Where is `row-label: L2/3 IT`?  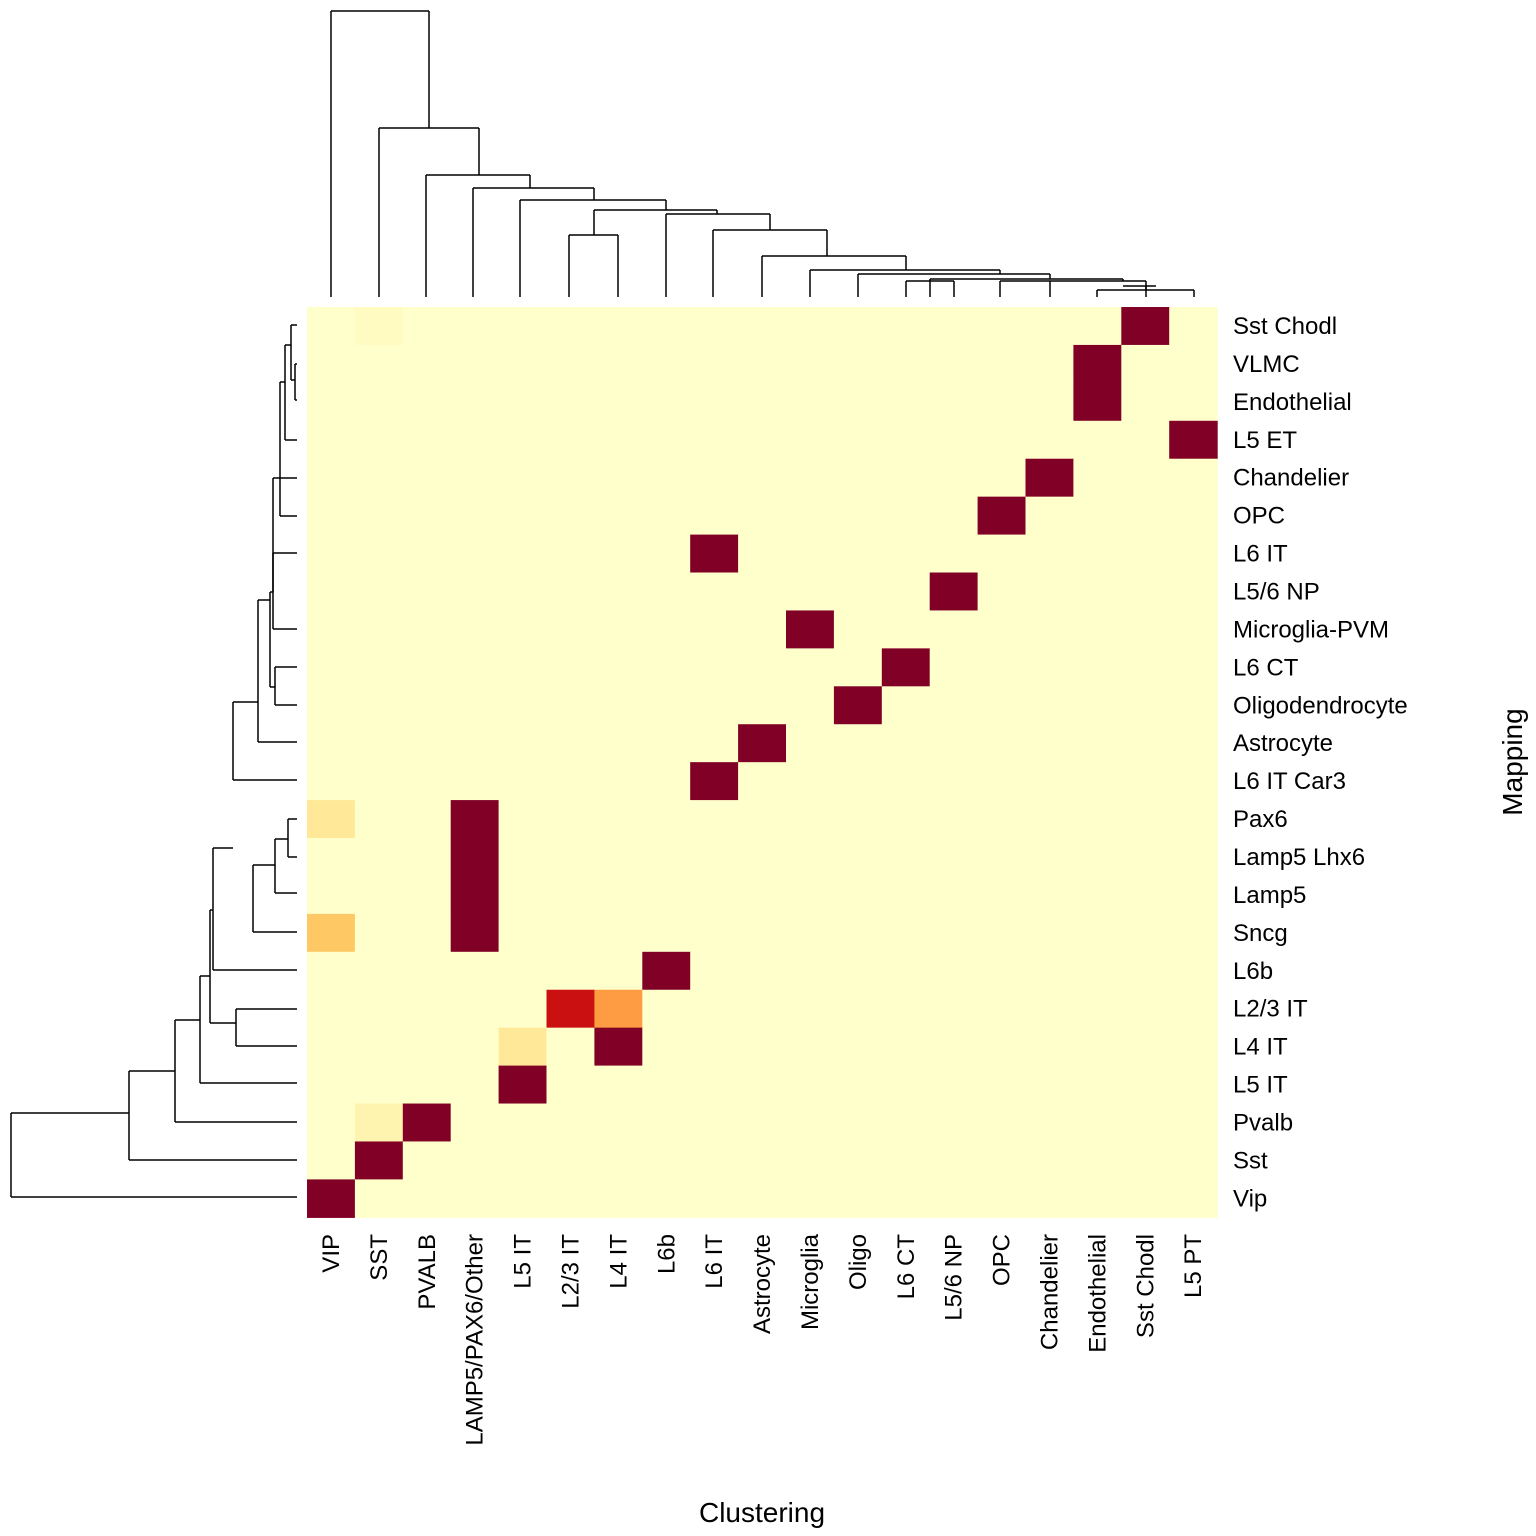
row-label: L2/3 IT is located at coordinates (1270, 1009).